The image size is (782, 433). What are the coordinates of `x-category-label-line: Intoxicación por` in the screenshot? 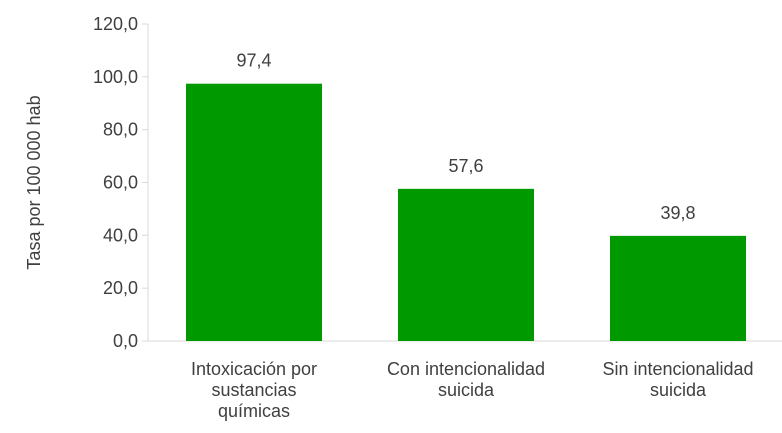 It's located at (254, 369).